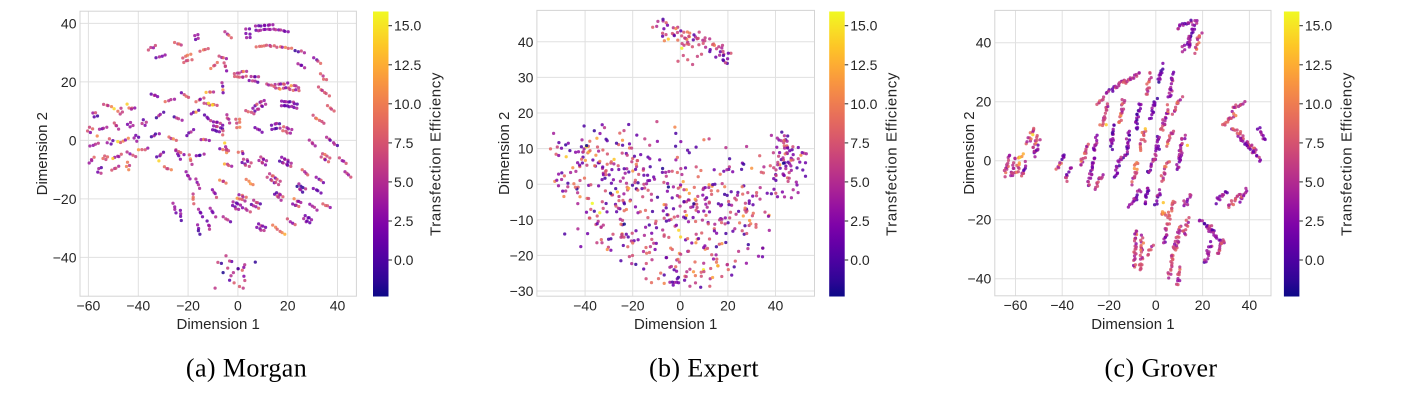  Describe the element at coordinates (522, 220) in the screenshot. I see `svg-text: −10` at that location.